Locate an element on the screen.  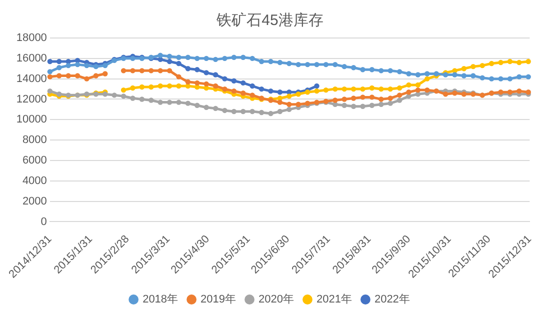
y-tick-label: 16000 is located at coordinates (31, 58).